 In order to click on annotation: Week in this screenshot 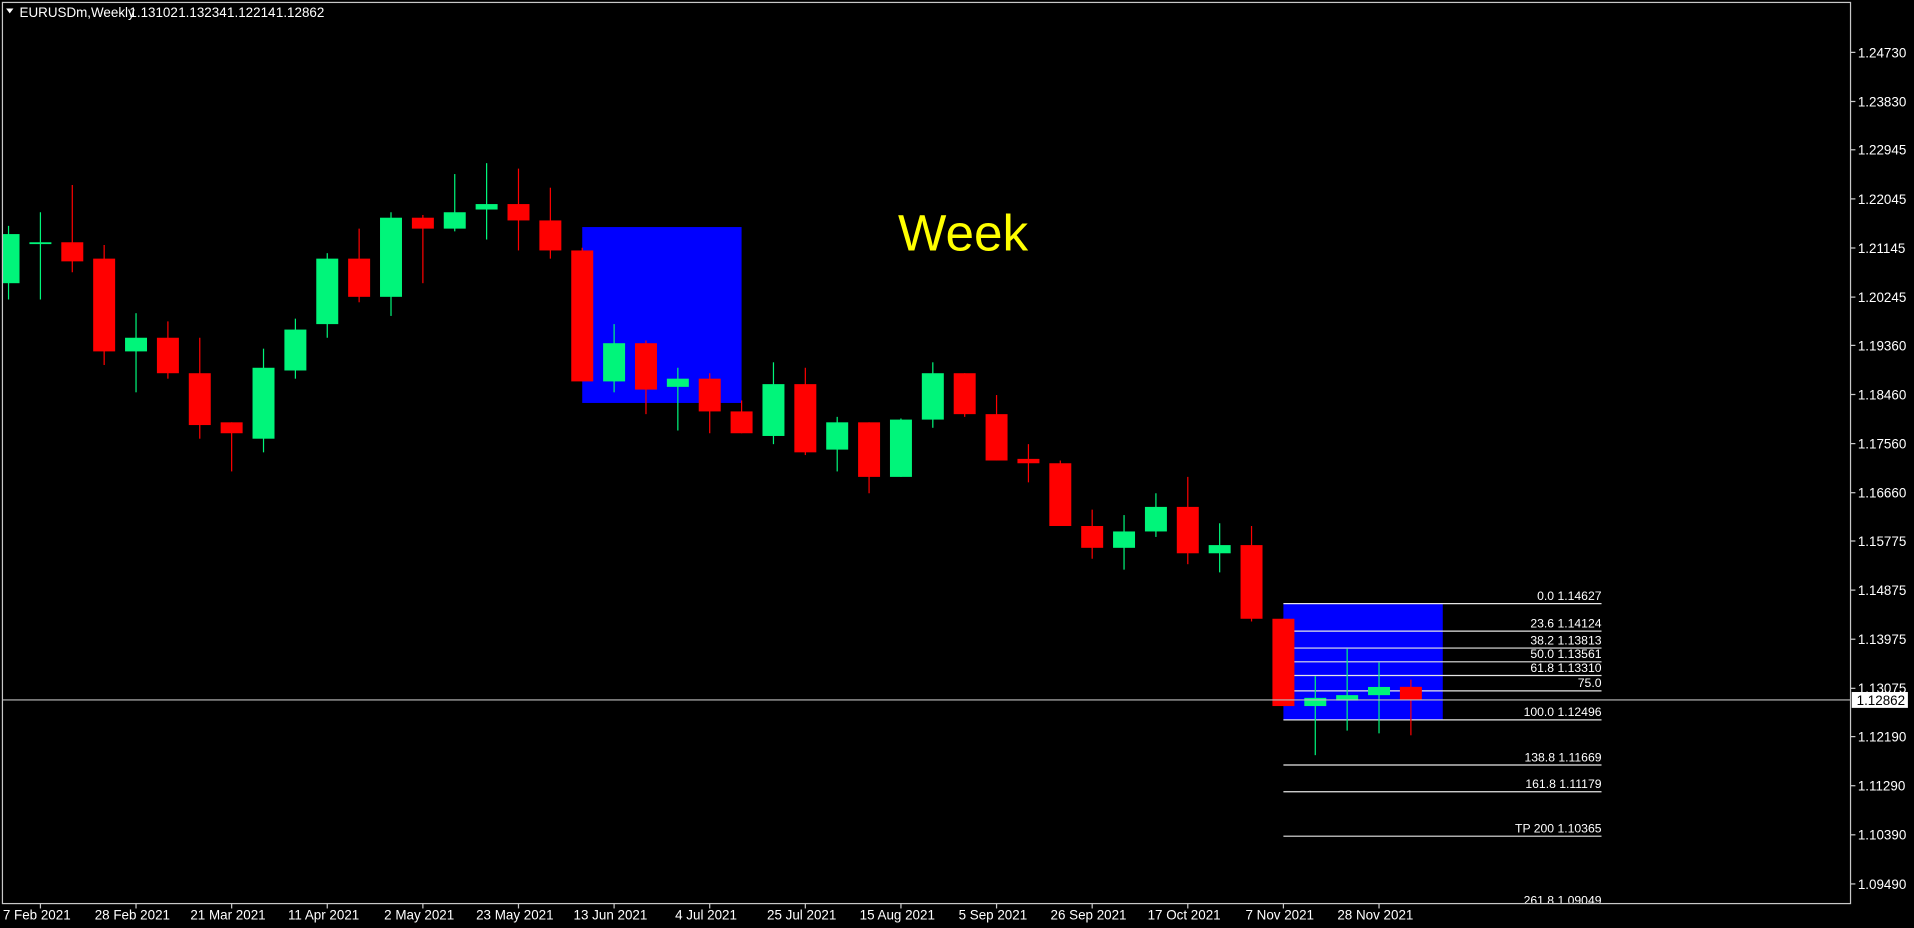, I will do `click(963, 232)`.